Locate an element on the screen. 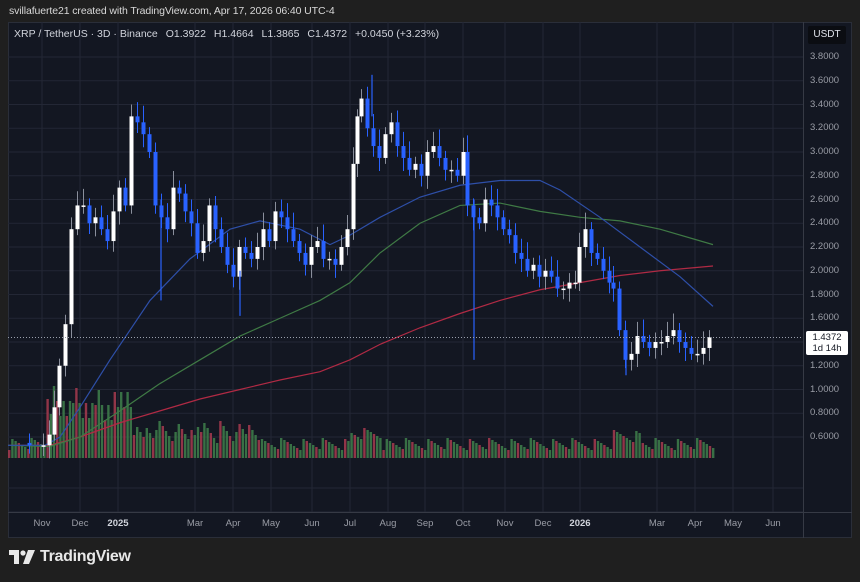 The height and width of the screenshot is (582, 860). open-value: O1.3922 is located at coordinates (185, 34).